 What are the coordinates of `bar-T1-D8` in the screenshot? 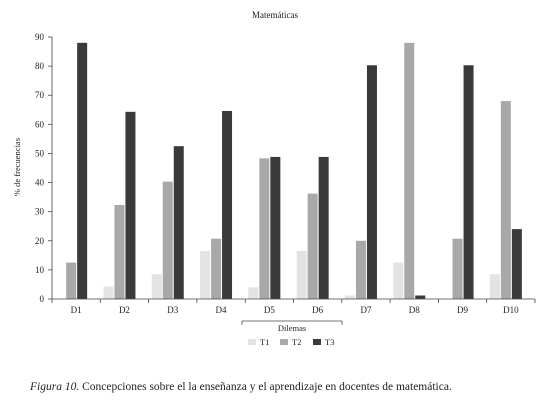 It's located at (398, 280).